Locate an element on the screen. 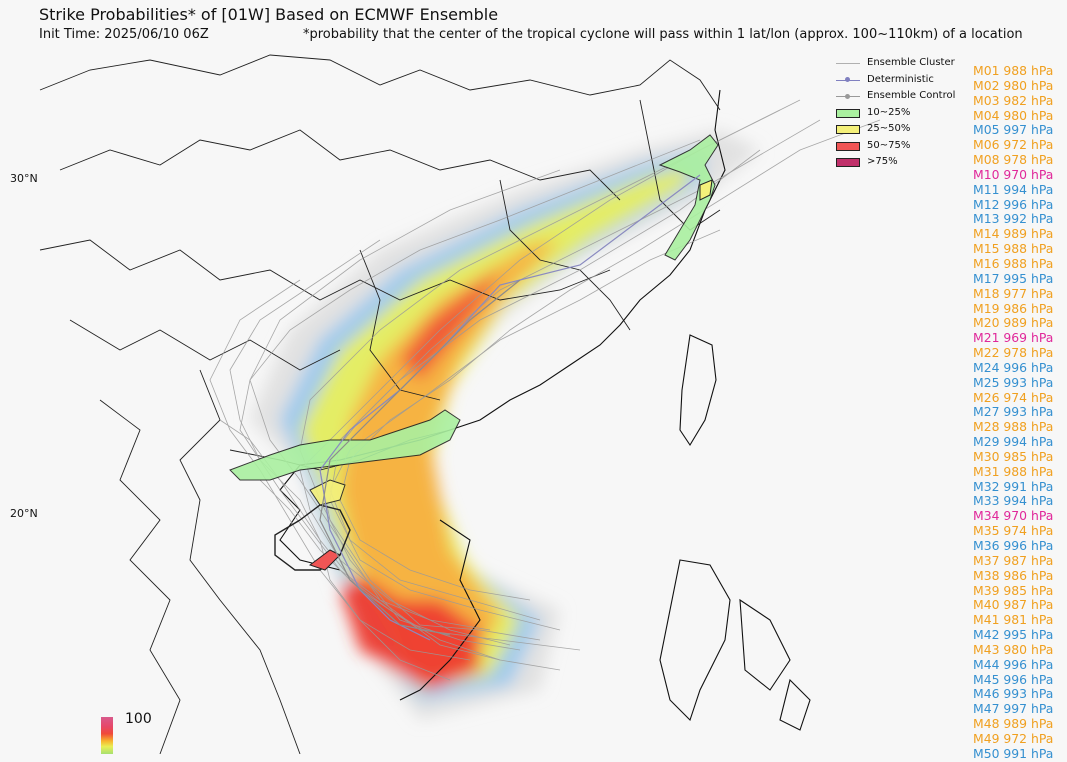 Image resolution: width=1067 pixels, height=762 pixels. member-pressure: M14 989 hPa is located at coordinates (1013, 234).